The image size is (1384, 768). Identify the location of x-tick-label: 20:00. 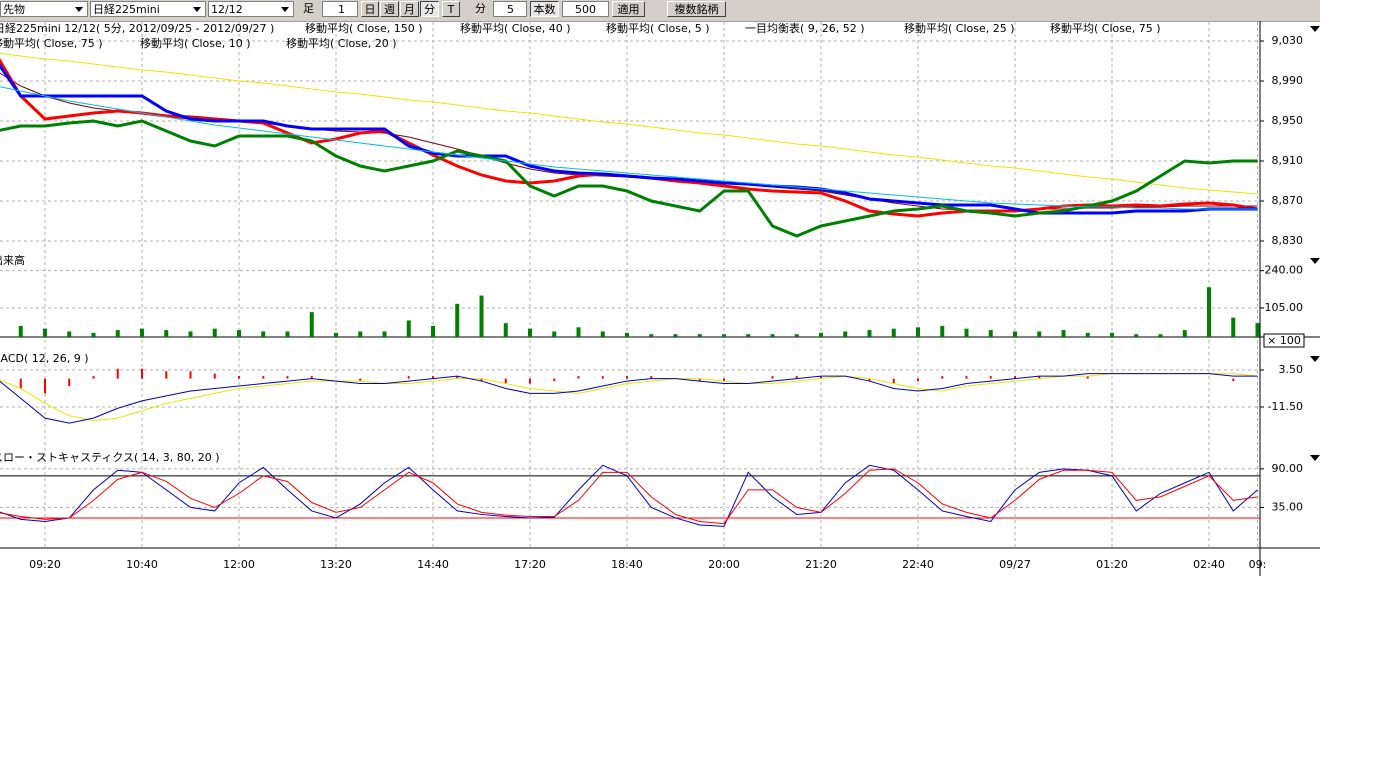
(724, 564).